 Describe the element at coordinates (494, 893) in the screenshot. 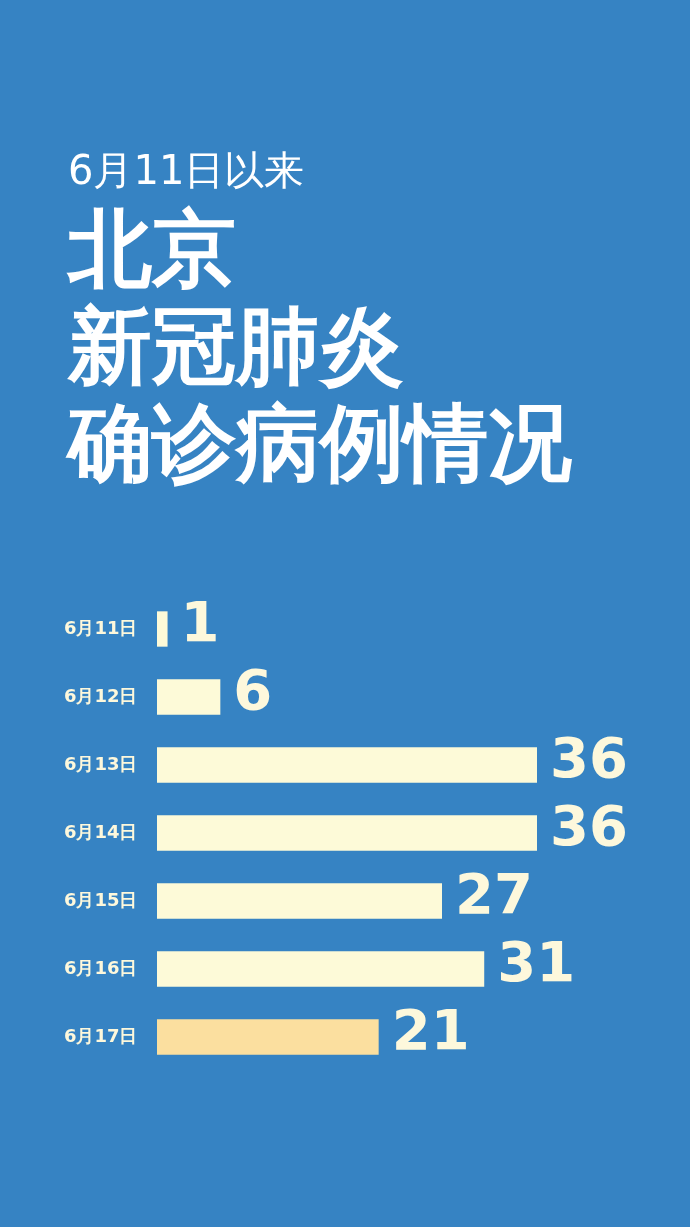

I see `data-label: 27` at that location.